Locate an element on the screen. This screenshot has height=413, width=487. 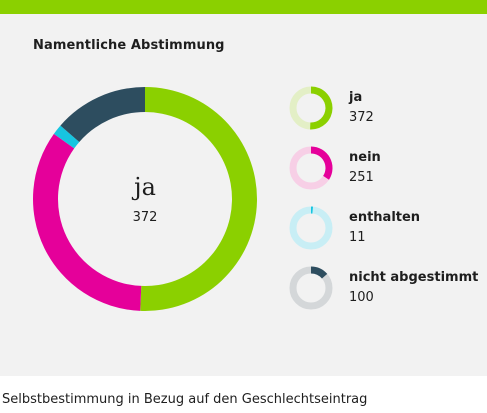
legend-ring-enthalten is located at coordinates (311, 228).